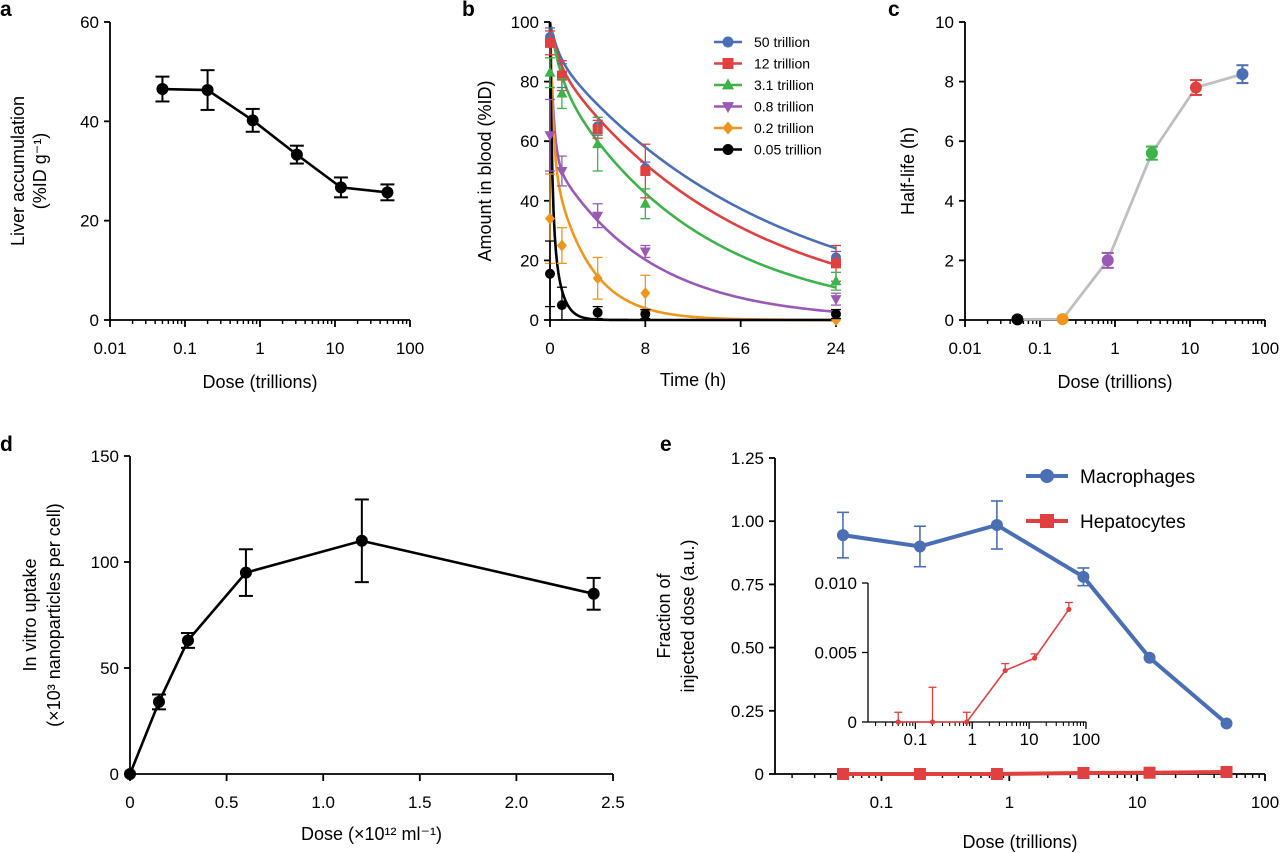 The height and width of the screenshot is (853, 1280). What do you see at coordinates (894, 10) in the screenshot?
I see `panel-letter-c: c` at bounding box center [894, 10].